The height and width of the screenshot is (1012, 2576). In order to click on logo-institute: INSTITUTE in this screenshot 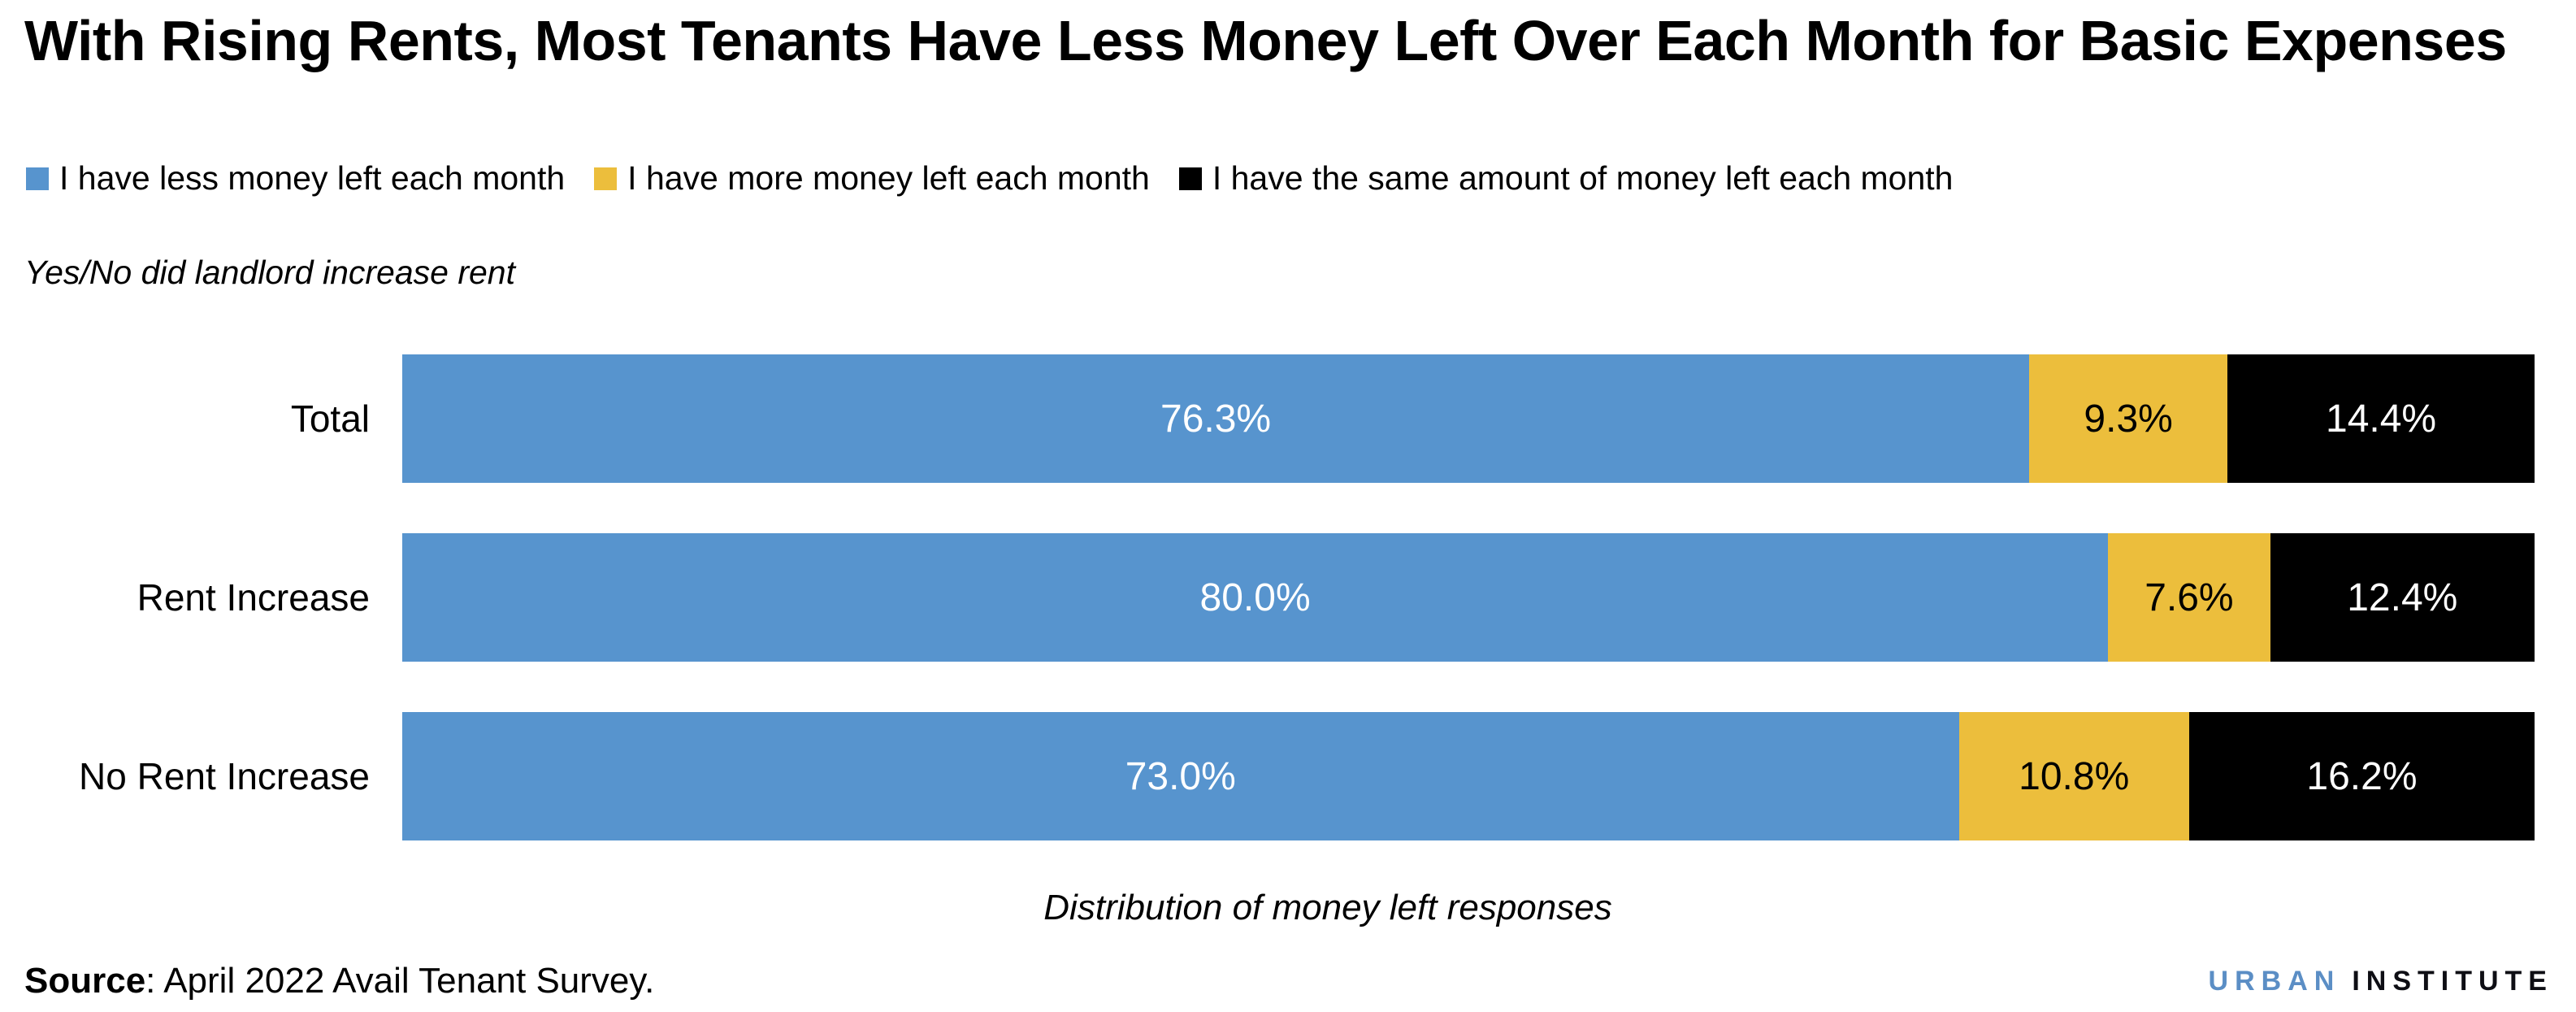, I will do `click(2452, 981)`.